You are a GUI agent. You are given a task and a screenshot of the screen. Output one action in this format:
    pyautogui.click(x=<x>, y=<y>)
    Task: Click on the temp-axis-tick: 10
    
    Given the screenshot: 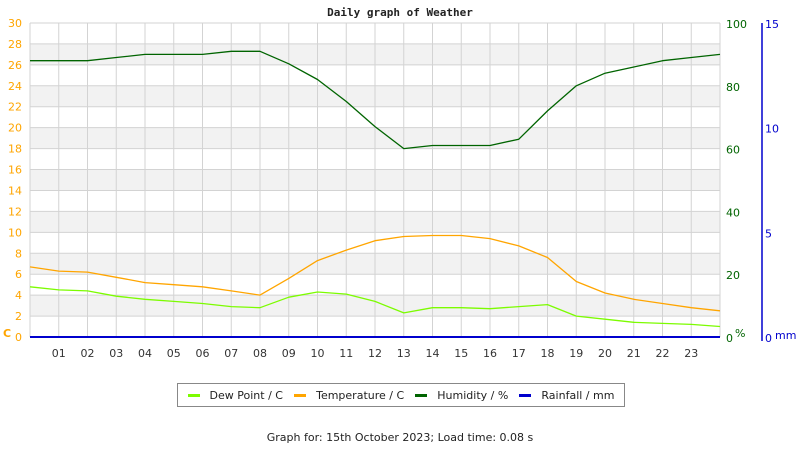 What is the action you would take?
    pyautogui.click(x=15, y=232)
    